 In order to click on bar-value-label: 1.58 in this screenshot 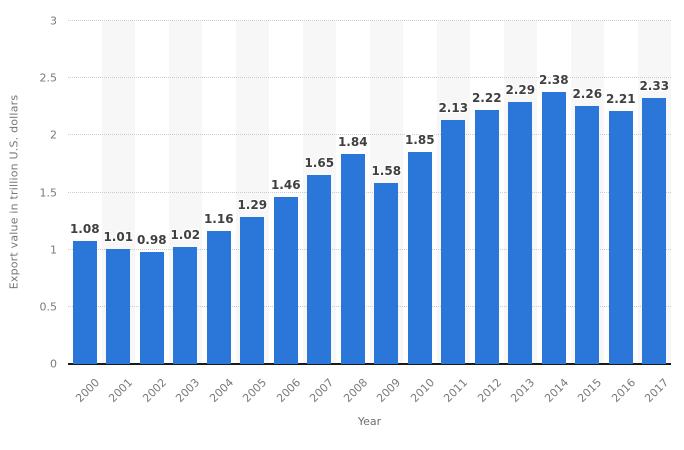, I will do `click(386, 171)`.